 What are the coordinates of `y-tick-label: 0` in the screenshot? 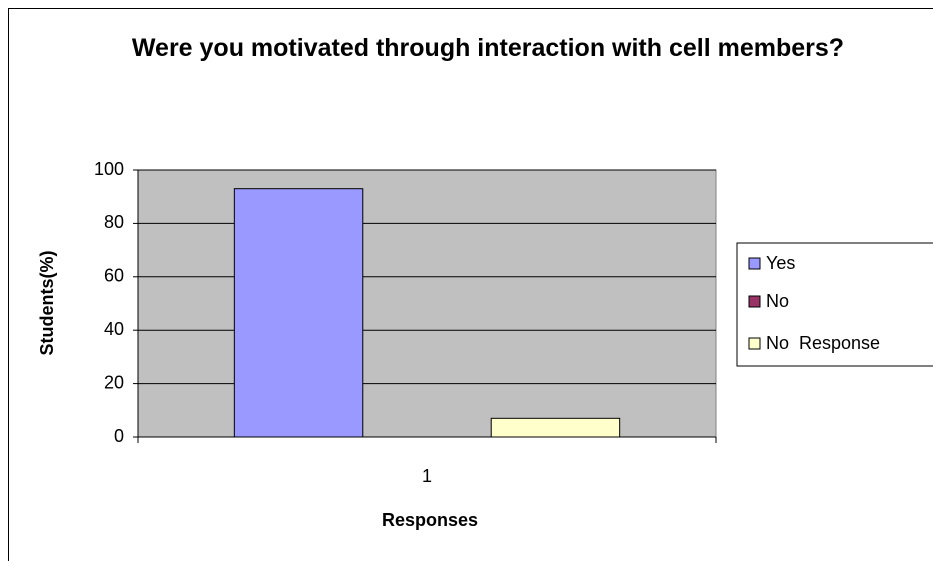 It's located at (119, 436).